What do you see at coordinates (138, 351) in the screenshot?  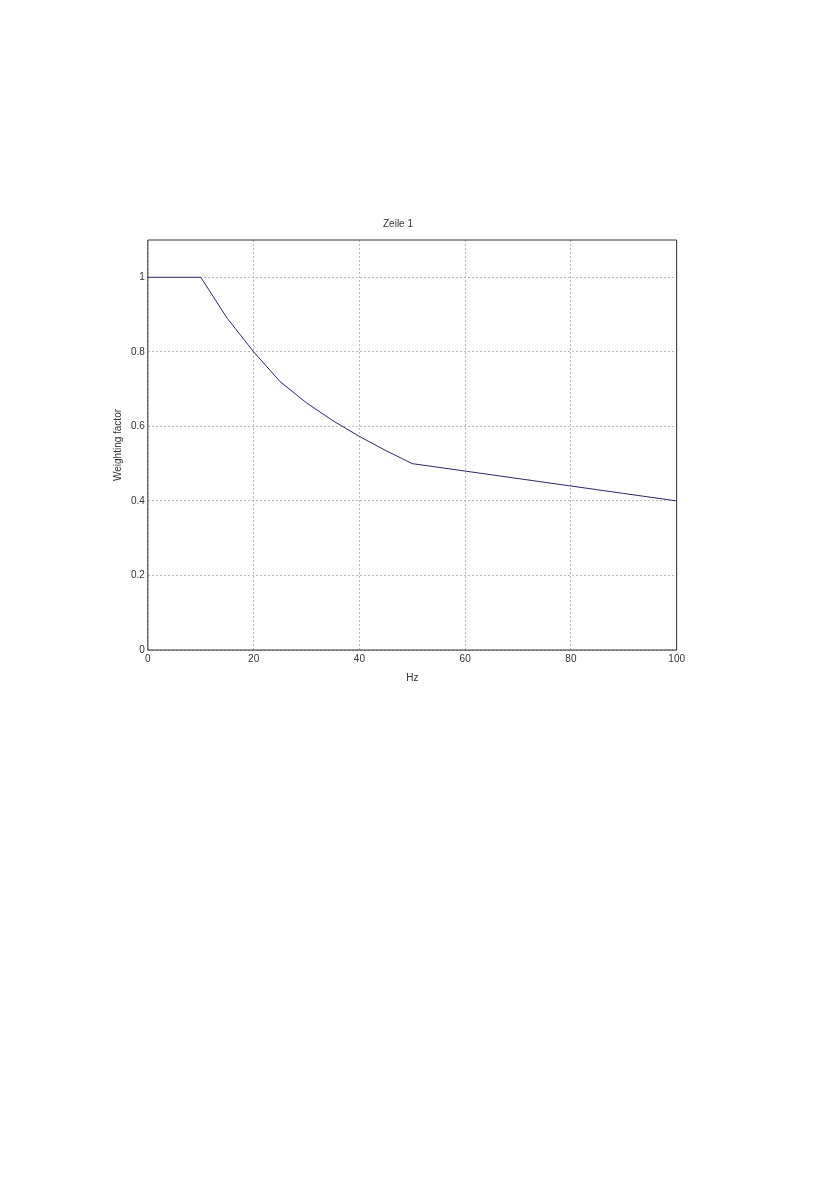 I see `y-tick-label: 0.8` at bounding box center [138, 351].